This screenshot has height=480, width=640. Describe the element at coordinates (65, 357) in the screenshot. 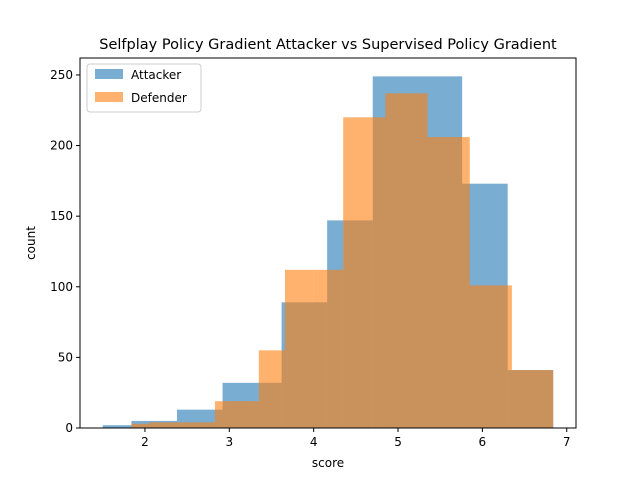

I see `y-tick-label: 50` at that location.